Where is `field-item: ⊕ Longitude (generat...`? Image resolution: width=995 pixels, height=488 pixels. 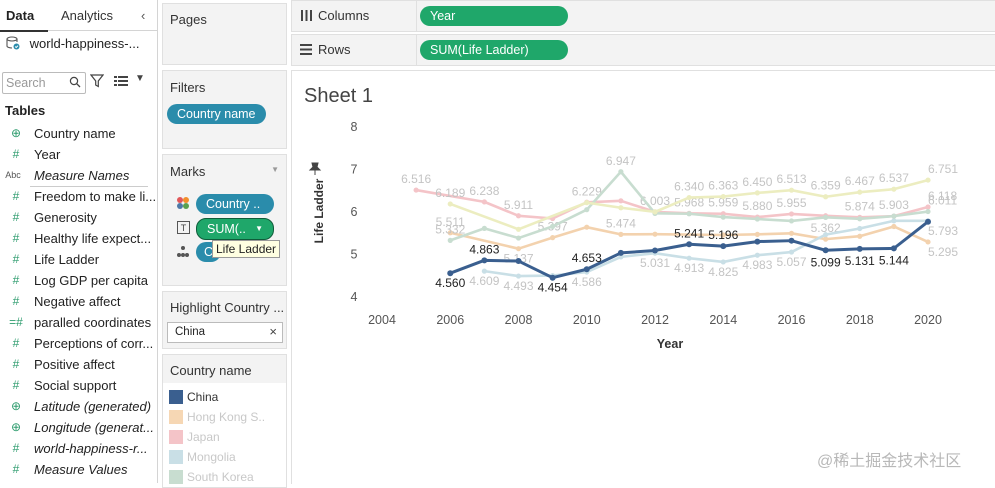
field-item: ⊕ Longitude (generat... is located at coordinates (78, 427).